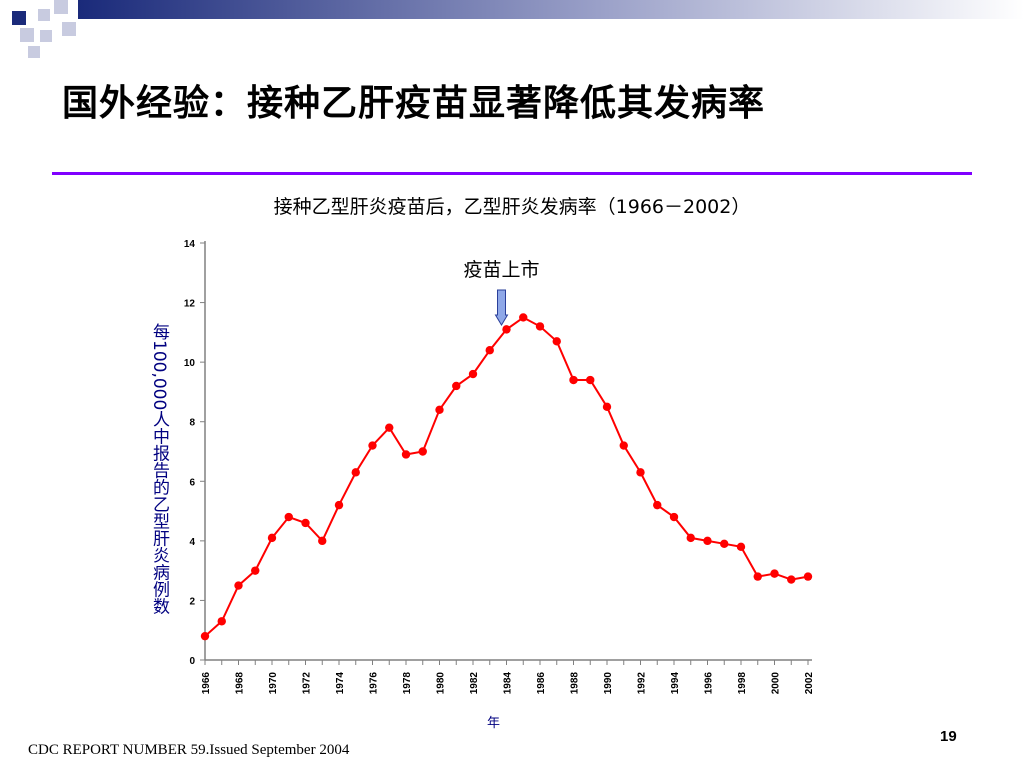  What do you see at coordinates (307, 683) in the screenshot?
I see `x-tick-label: 1972` at bounding box center [307, 683].